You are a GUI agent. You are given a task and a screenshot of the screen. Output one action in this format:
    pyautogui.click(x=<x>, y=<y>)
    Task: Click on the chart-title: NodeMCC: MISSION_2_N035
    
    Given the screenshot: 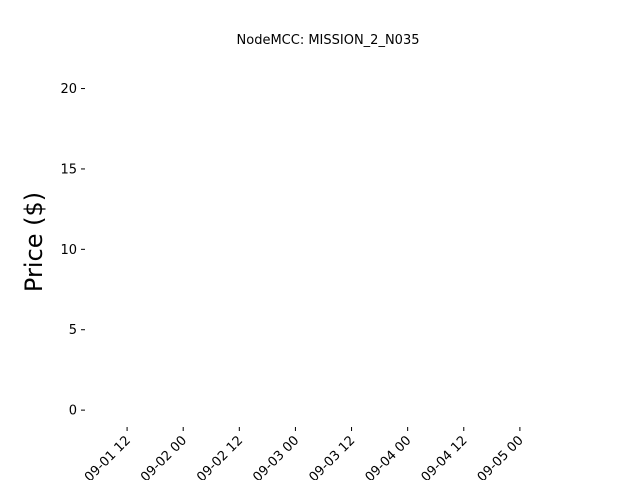 What is the action you would take?
    pyautogui.click(x=328, y=40)
    